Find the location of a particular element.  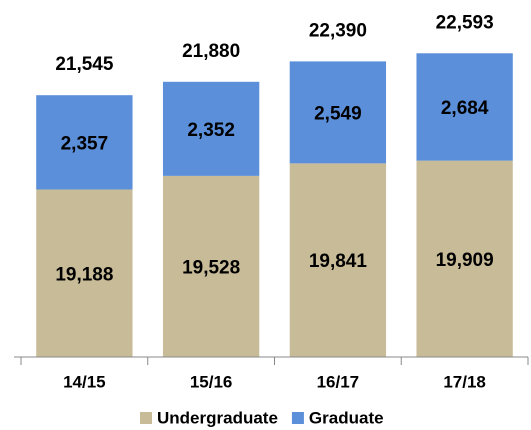

segment-label: 19,909 is located at coordinates (465, 260).